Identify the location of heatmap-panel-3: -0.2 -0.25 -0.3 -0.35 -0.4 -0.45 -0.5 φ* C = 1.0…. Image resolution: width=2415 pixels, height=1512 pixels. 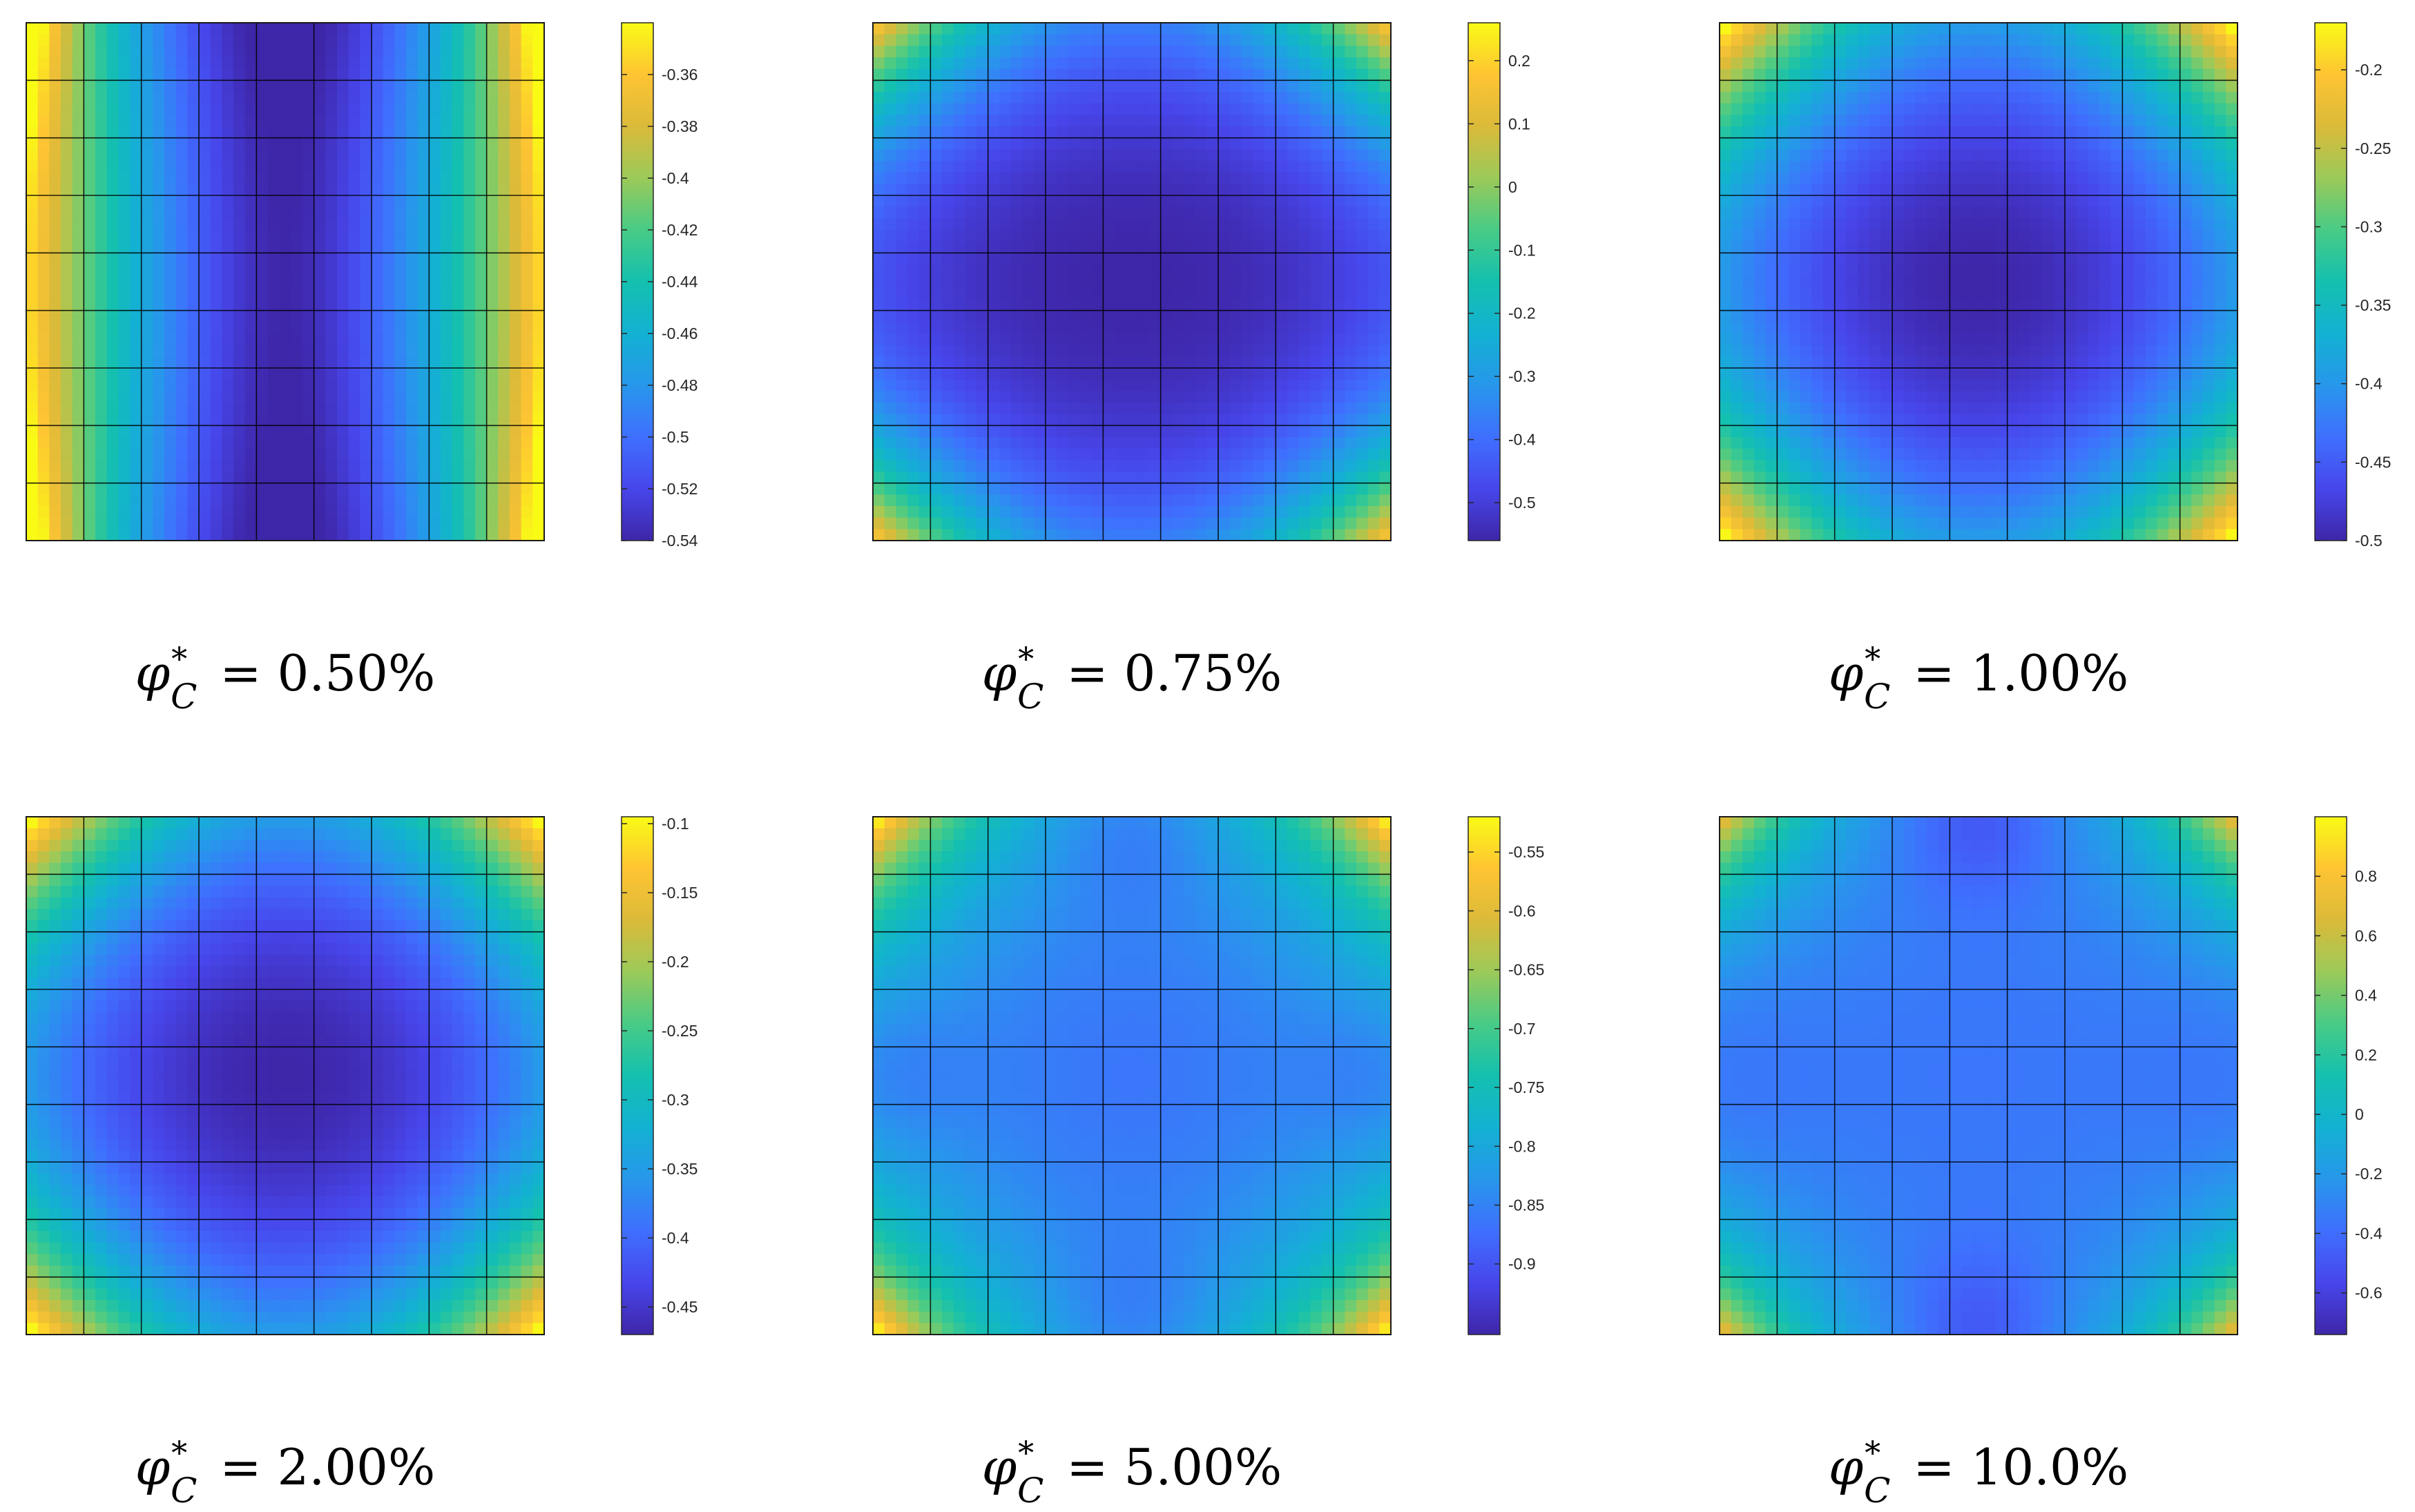
(2055, 369).